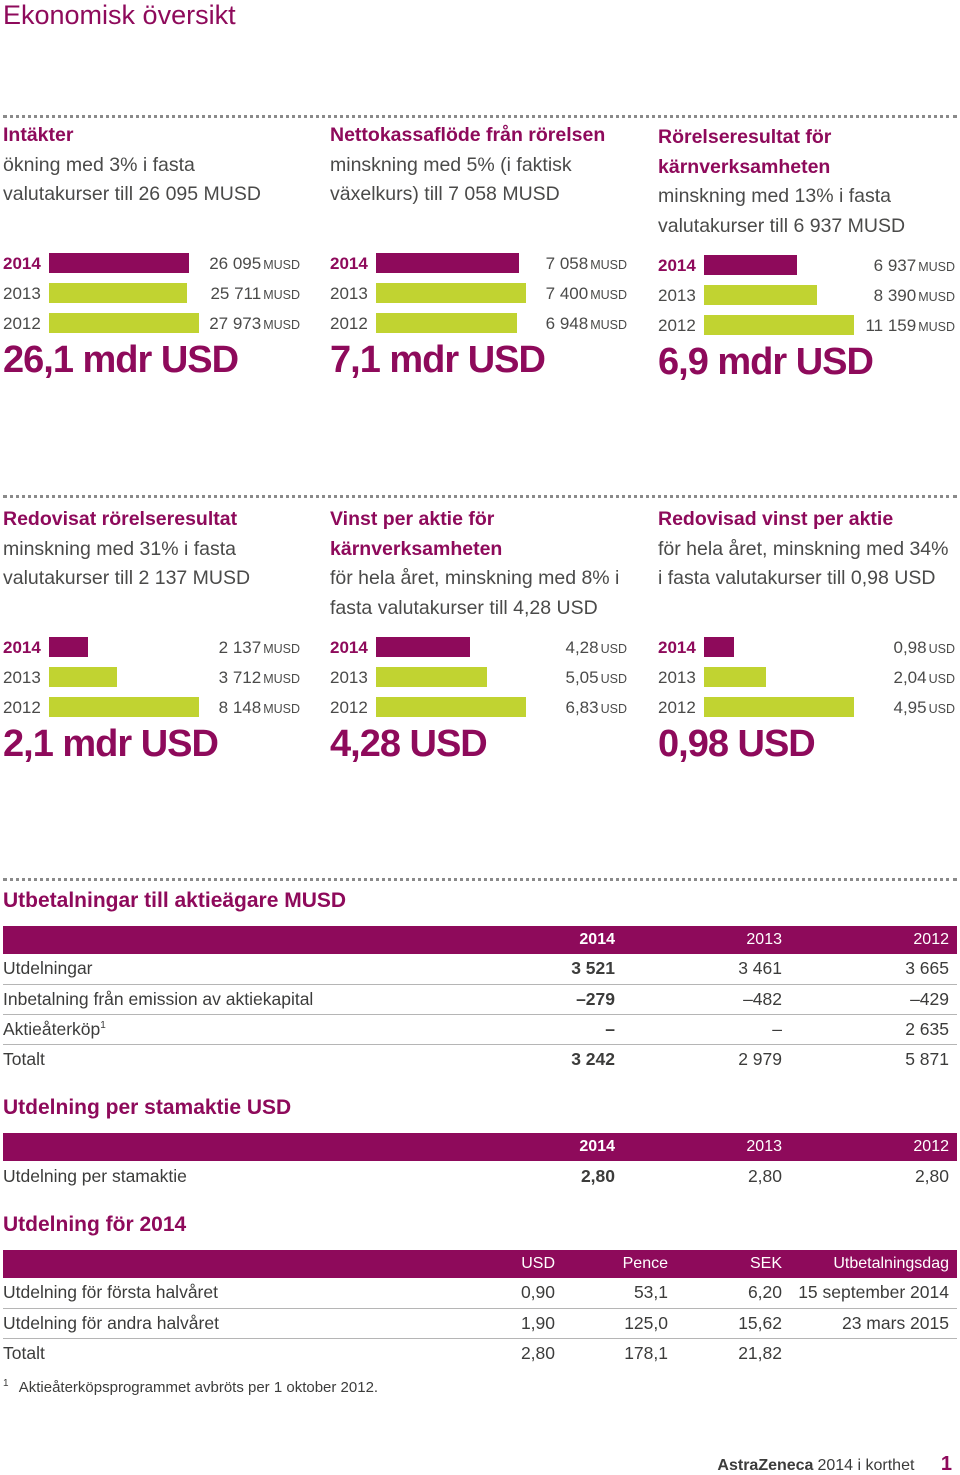 The width and height of the screenshot is (960, 1475). I want to click on table-cell: 23 mars 2015, so click(873, 1323).